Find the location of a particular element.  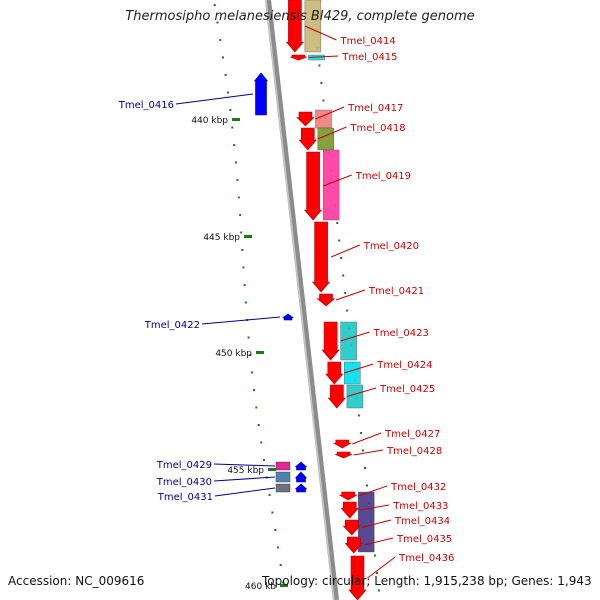

scale-label: 445 kbp is located at coordinates (221, 238).